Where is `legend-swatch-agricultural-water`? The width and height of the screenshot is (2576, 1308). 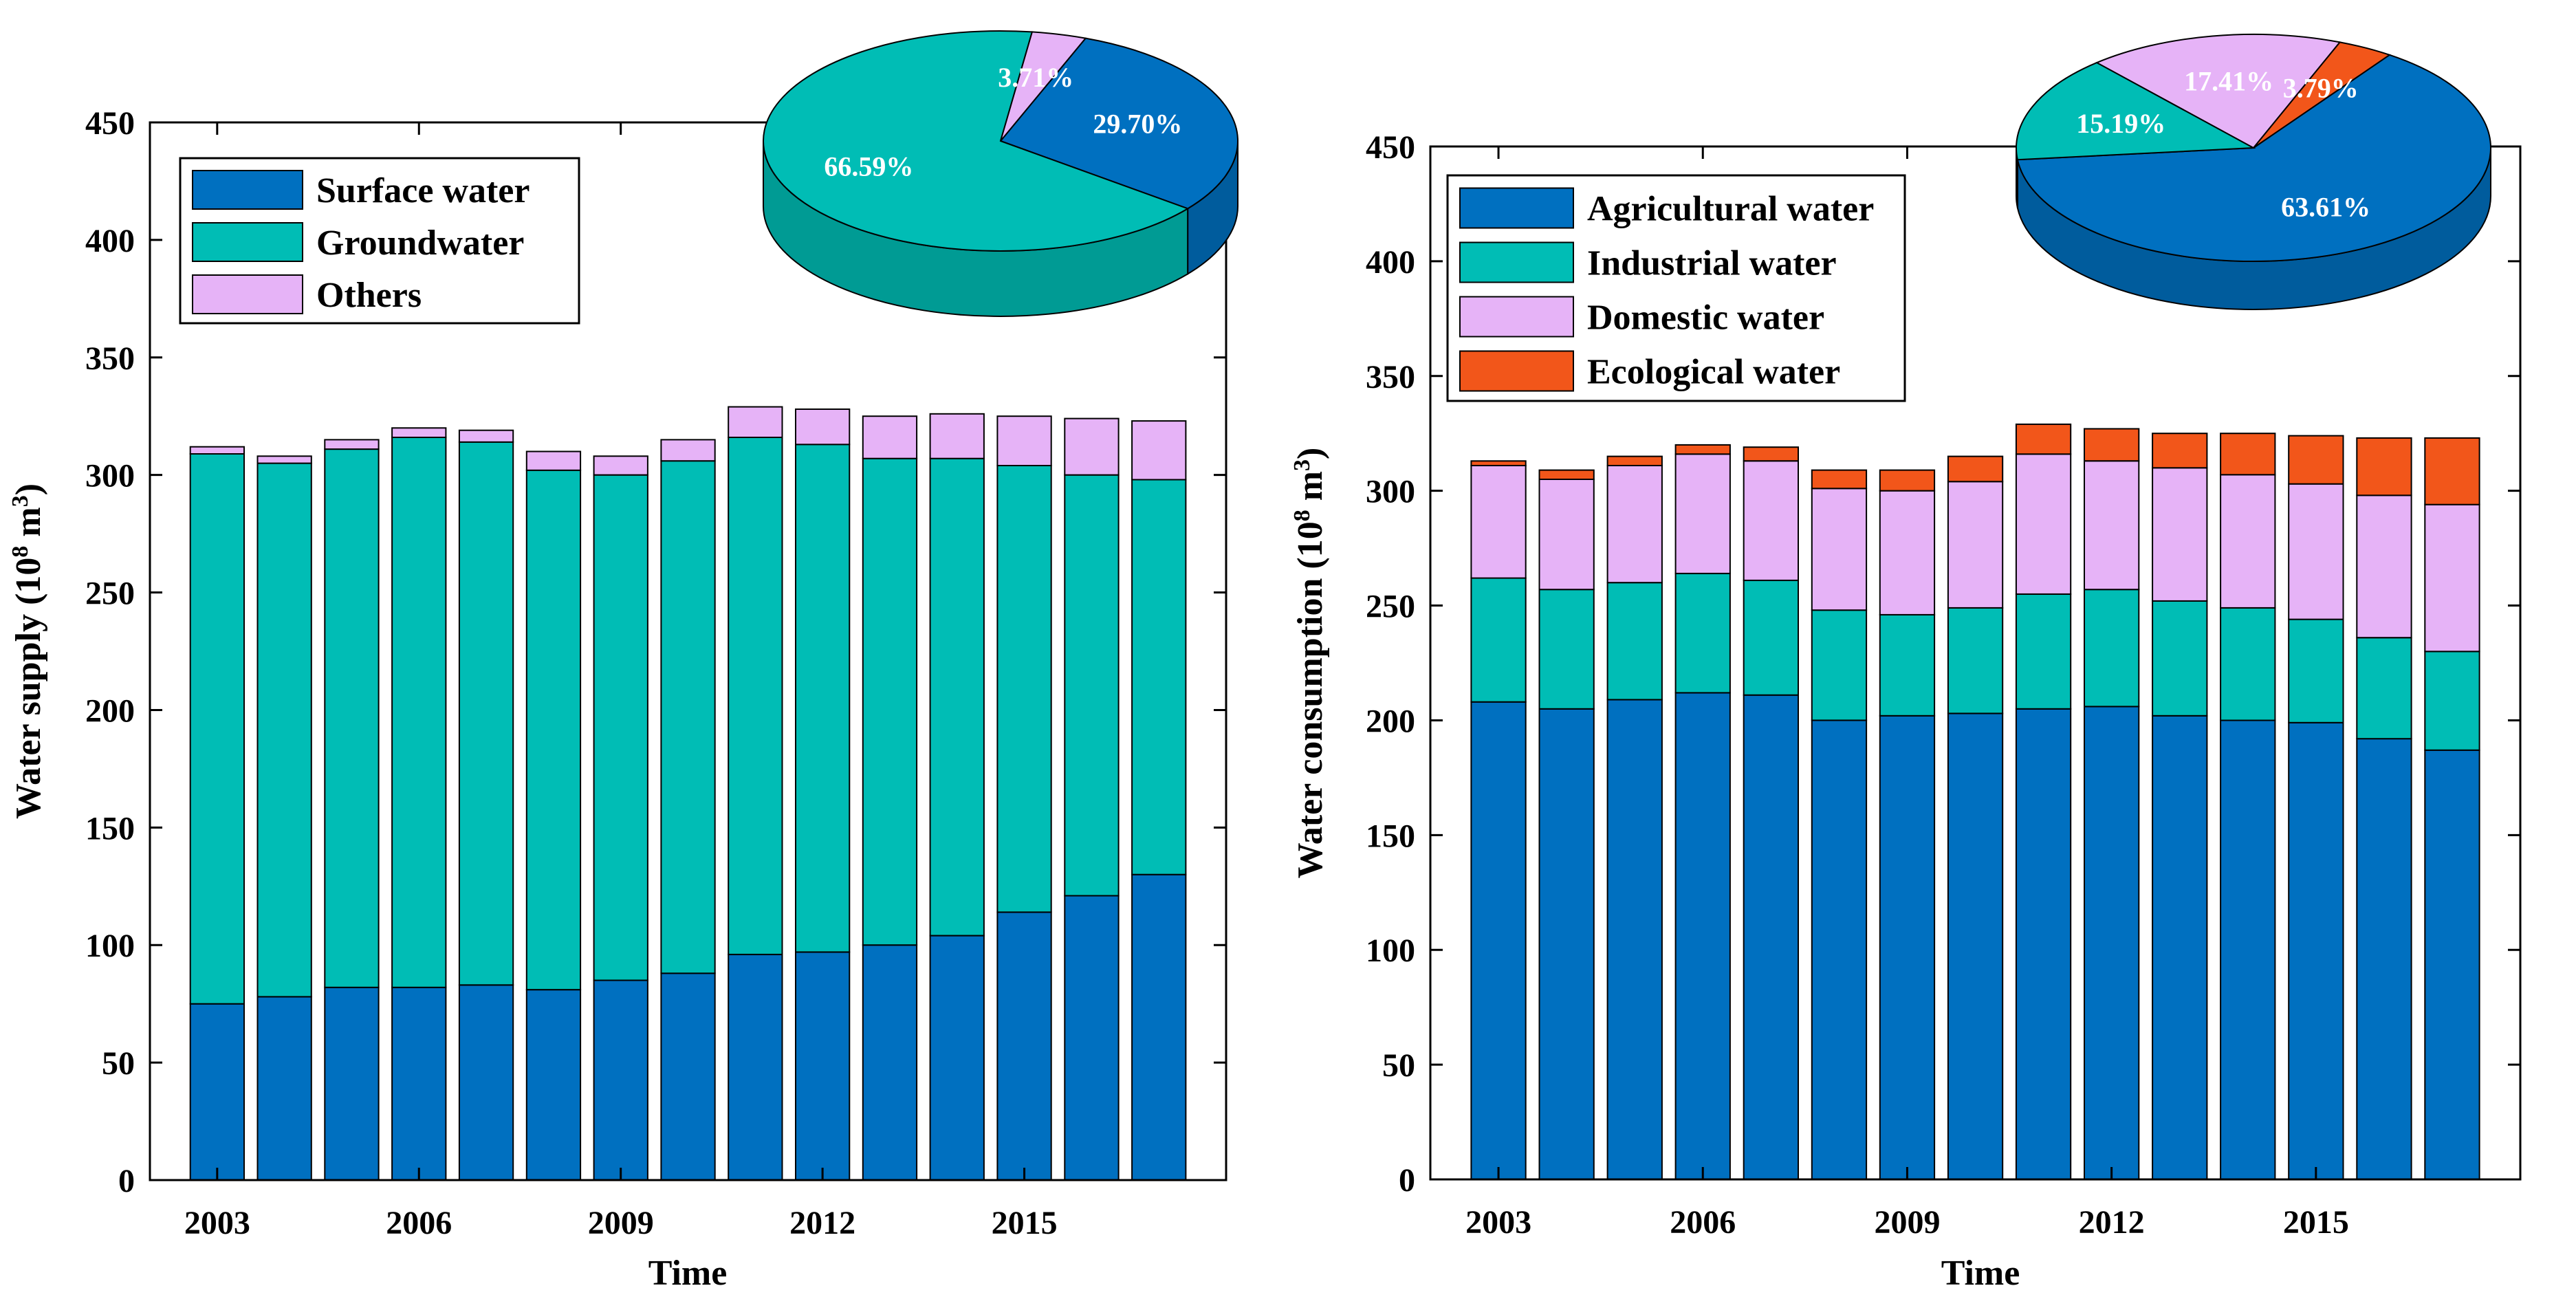 legend-swatch-agricultural-water is located at coordinates (1516, 208).